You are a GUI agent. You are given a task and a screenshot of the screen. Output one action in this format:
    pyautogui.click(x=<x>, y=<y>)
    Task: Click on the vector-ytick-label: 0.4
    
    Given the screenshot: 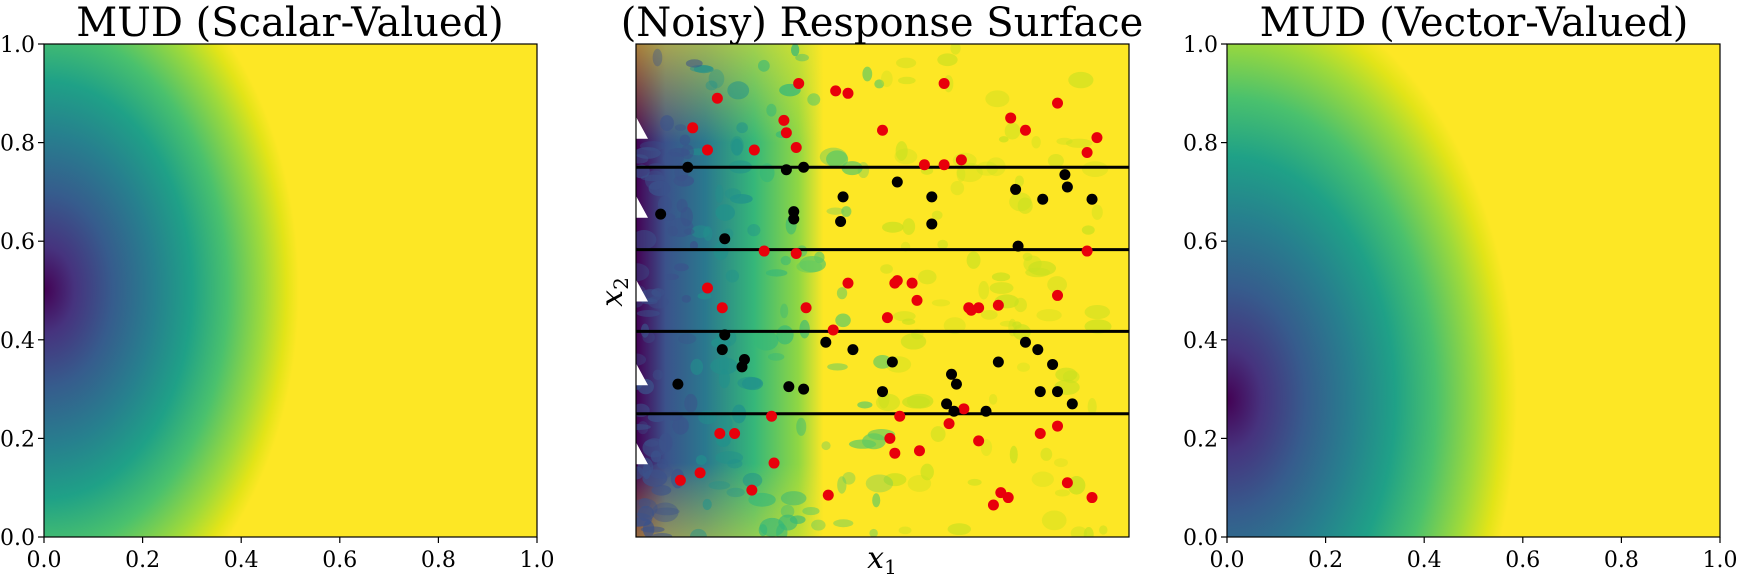 What is the action you would take?
    pyautogui.click(x=1200, y=341)
    